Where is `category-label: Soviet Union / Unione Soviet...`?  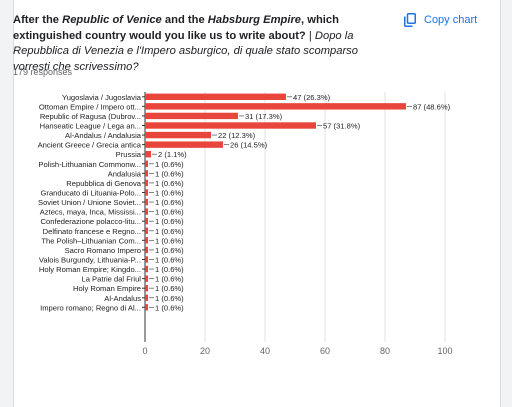 category-label: Soviet Union / Unione Soviet... is located at coordinates (89, 202).